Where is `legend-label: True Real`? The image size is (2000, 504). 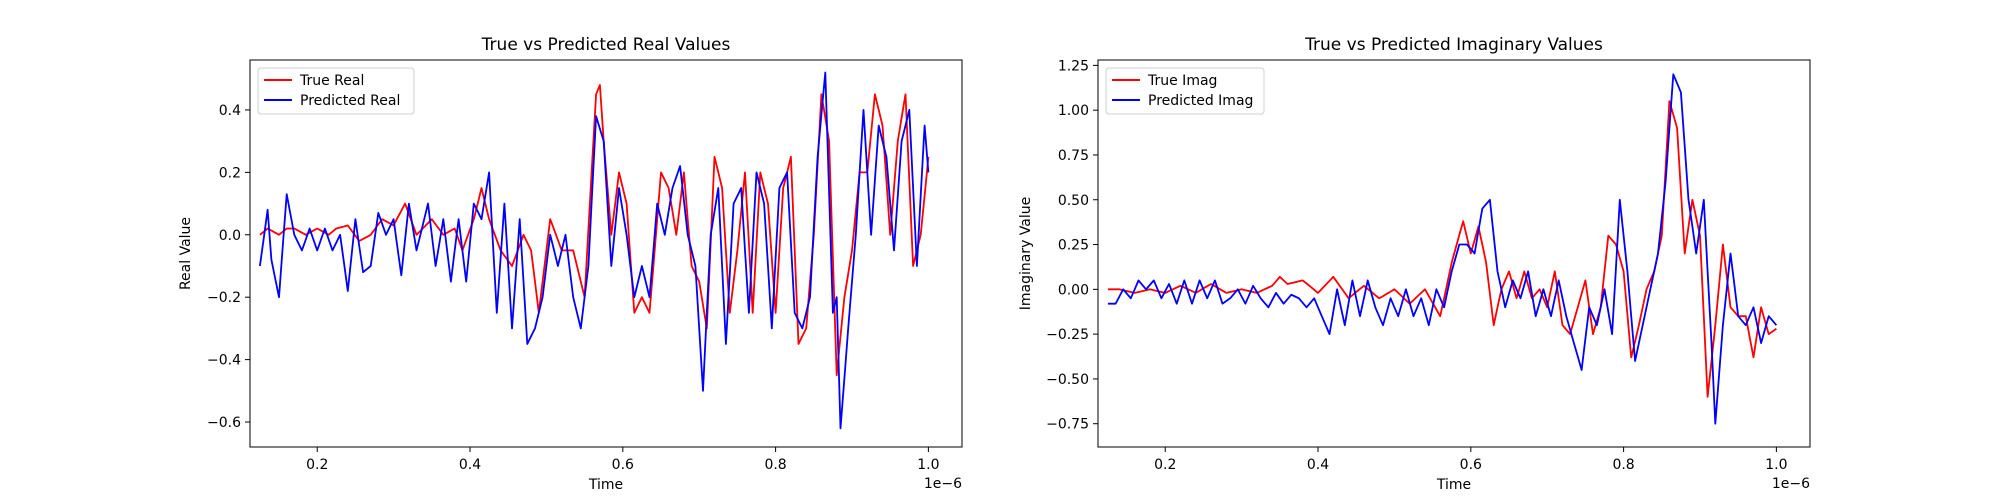
legend-label: True Real is located at coordinates (331, 81).